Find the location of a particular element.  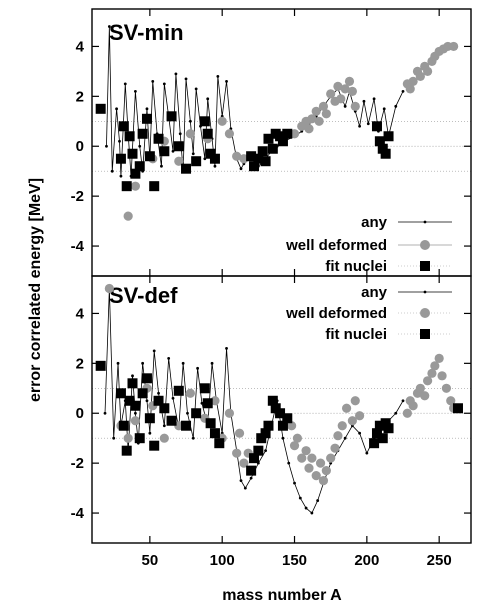

series-line is located at coordinates (255, 101).